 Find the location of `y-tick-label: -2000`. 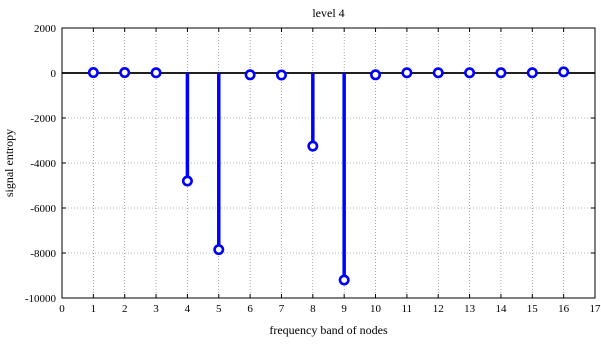

y-tick-label: -2000 is located at coordinates (43, 119).